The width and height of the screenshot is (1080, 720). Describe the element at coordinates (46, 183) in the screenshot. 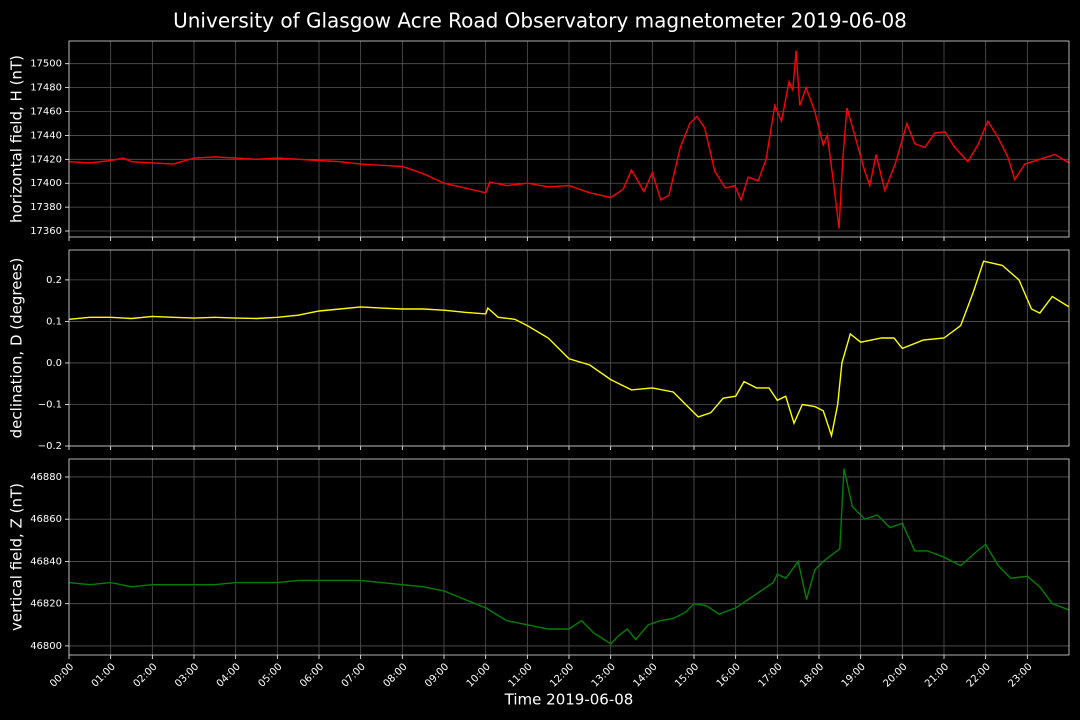

I see `y-tick-label: 17400` at that location.